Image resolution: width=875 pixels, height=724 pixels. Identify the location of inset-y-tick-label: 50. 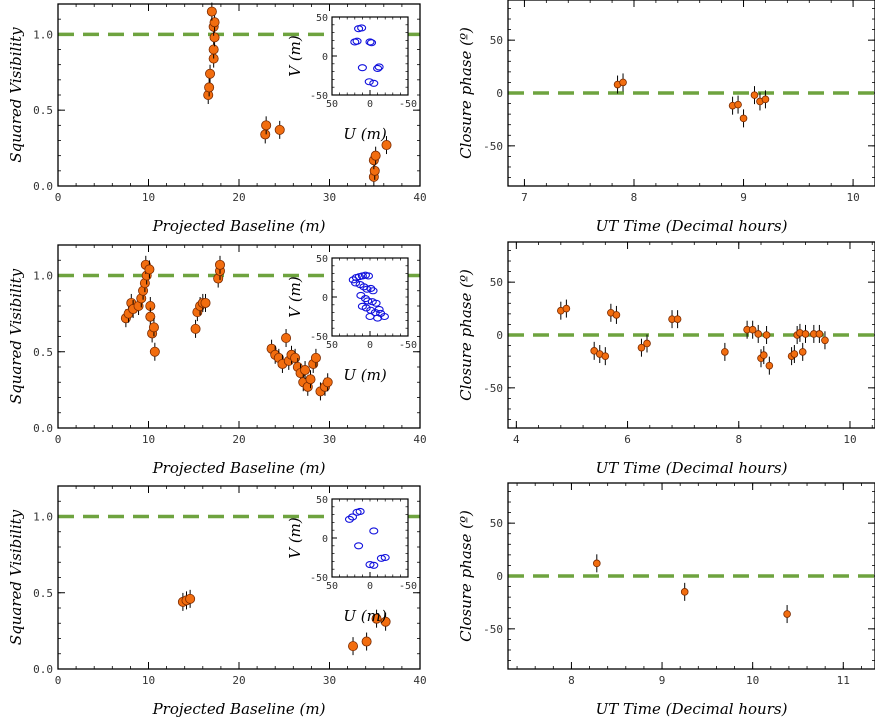
(322, 500).